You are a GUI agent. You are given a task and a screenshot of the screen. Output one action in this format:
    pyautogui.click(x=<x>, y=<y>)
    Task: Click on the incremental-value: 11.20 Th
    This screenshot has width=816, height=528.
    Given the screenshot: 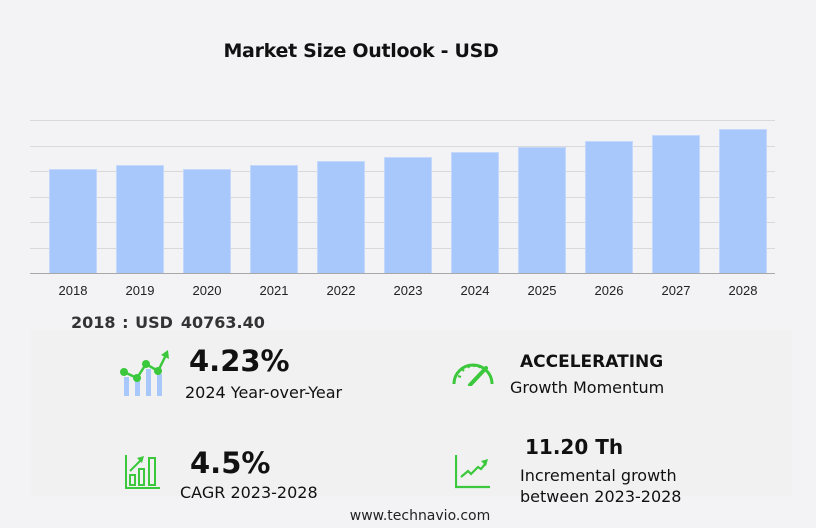 What is the action you would take?
    pyautogui.click(x=574, y=447)
    